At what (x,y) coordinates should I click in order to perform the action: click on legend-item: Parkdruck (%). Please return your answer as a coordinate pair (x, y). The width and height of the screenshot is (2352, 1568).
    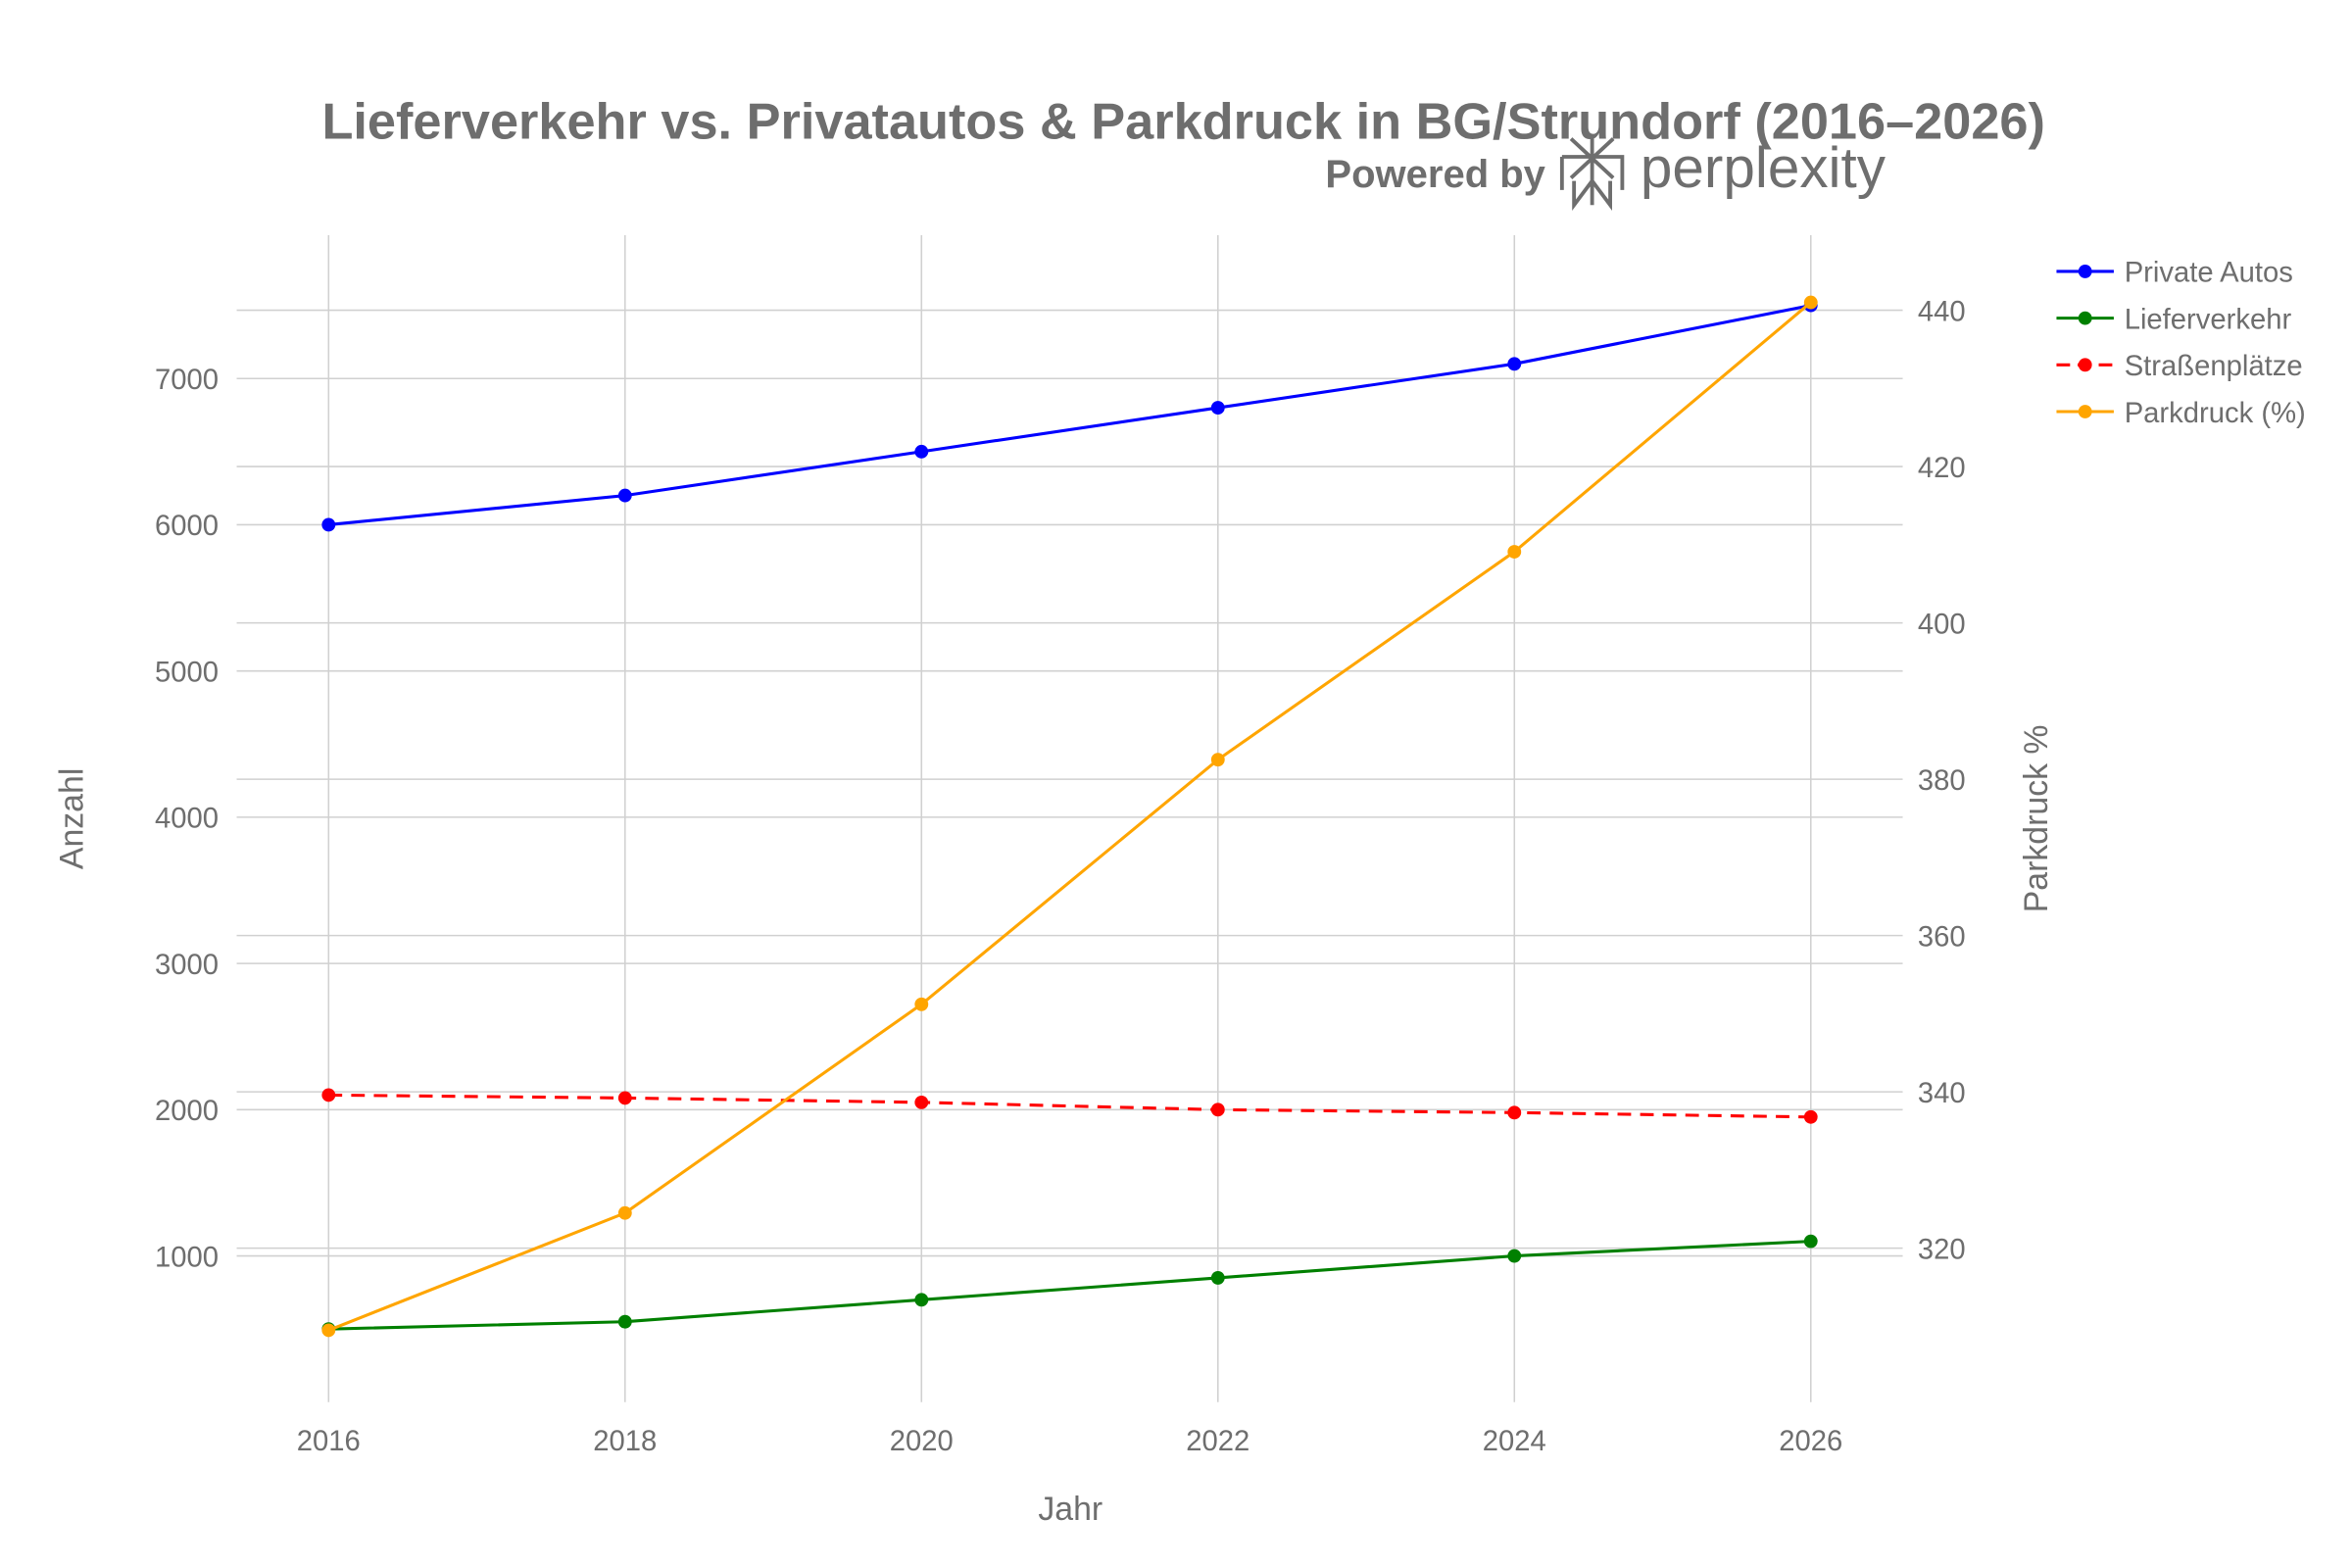
    Looking at the image, I should click on (2181, 413).